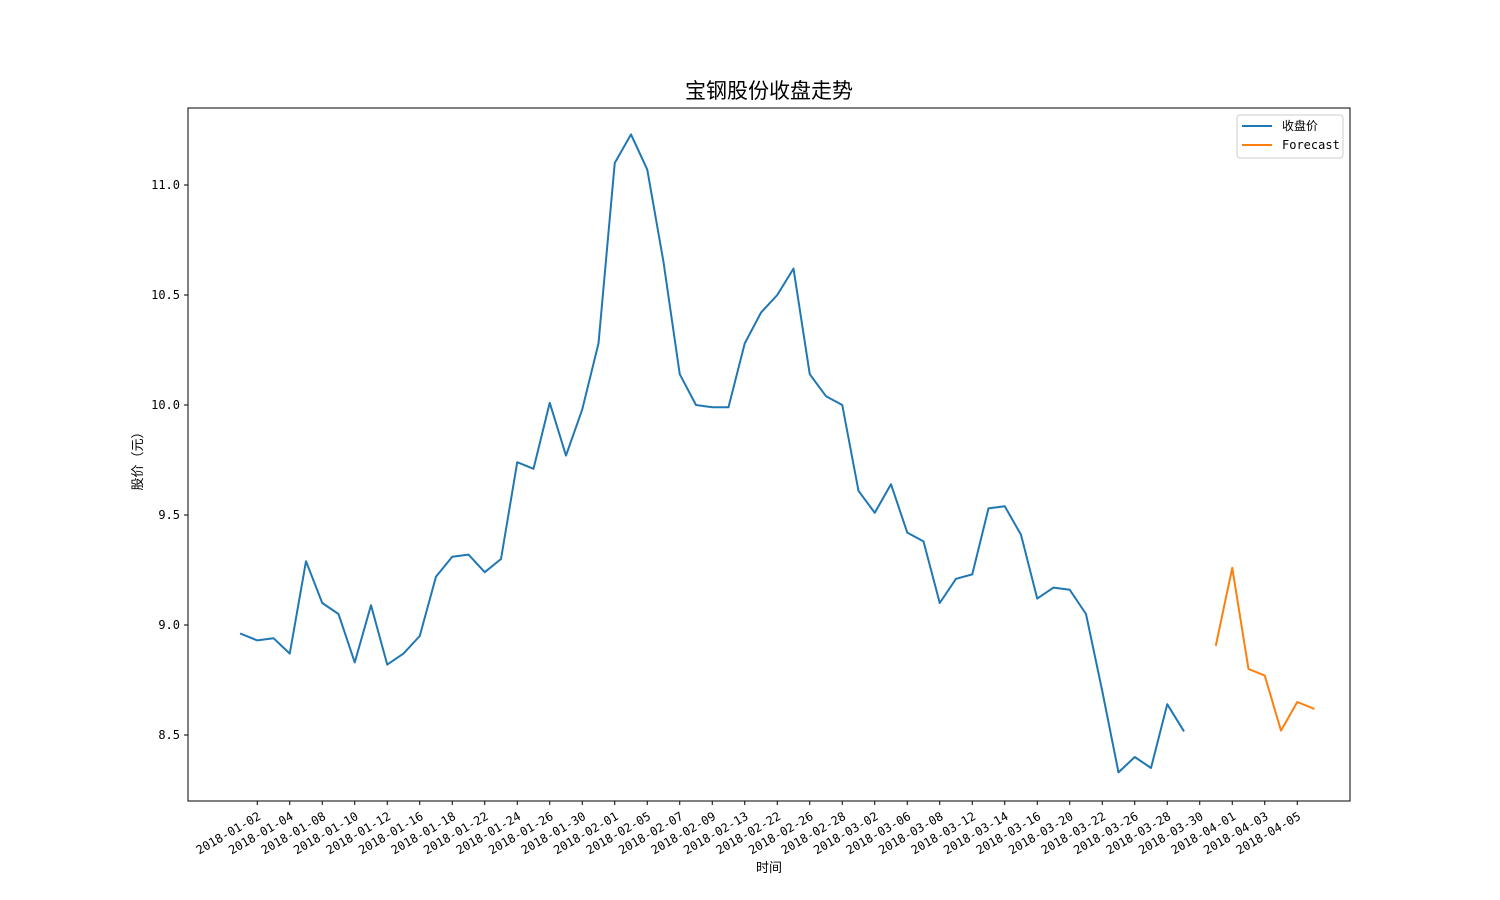 This screenshot has height=900, width=1500. I want to click on legend-label: 收盘价, so click(1300, 125).